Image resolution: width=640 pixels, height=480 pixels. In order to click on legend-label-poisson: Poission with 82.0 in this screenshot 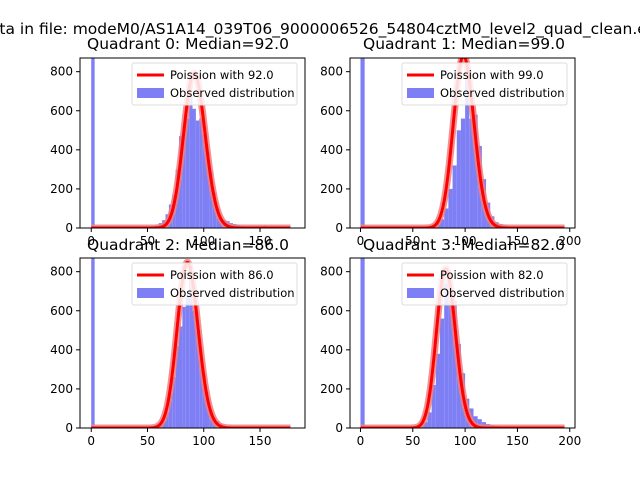, I will do `click(492, 275)`.